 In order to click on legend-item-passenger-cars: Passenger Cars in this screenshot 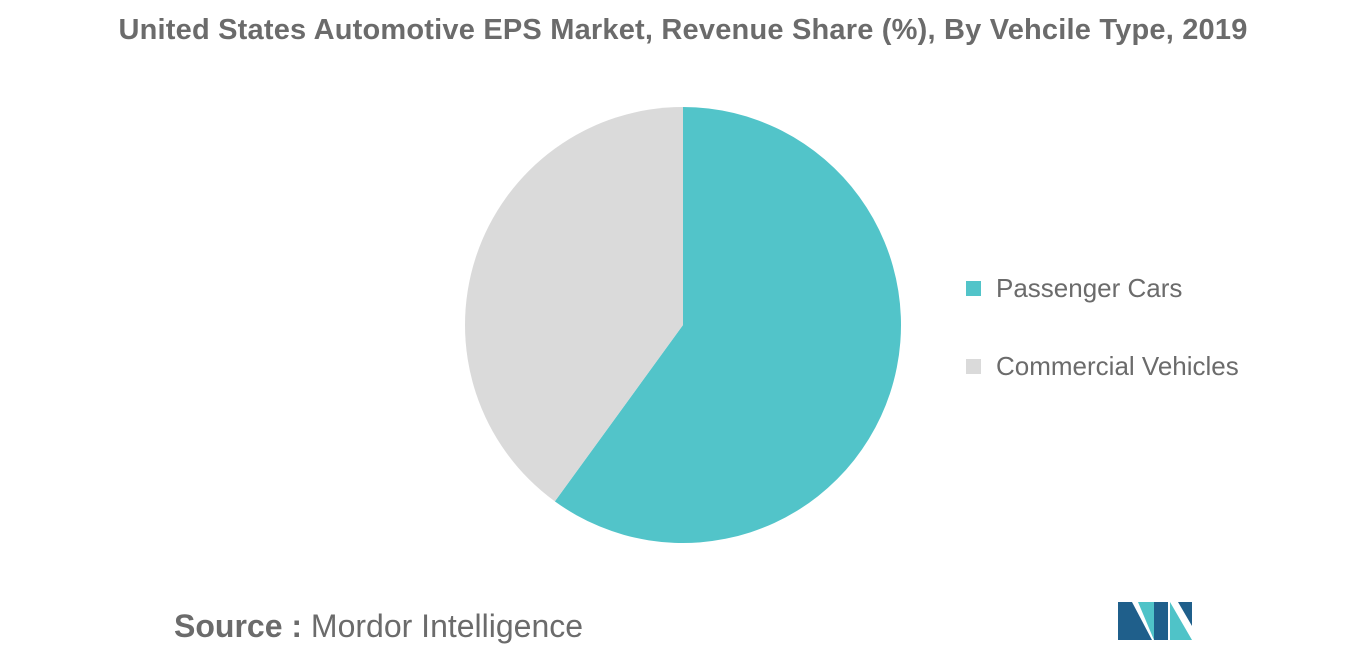, I will do `click(1102, 288)`.